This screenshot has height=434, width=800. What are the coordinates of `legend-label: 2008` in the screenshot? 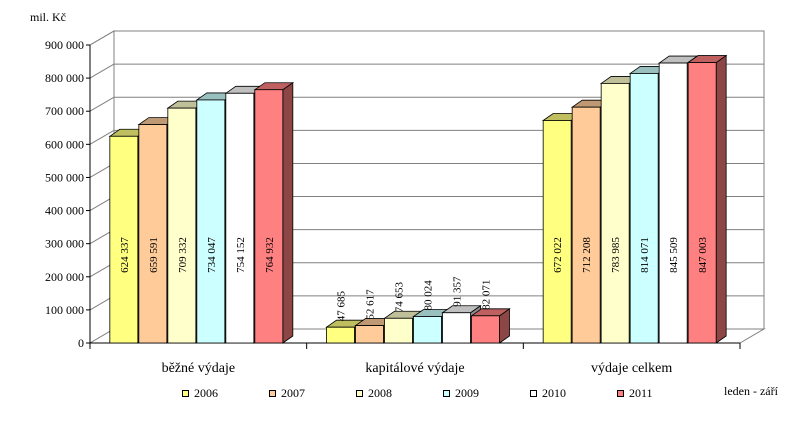 It's located at (380, 392).